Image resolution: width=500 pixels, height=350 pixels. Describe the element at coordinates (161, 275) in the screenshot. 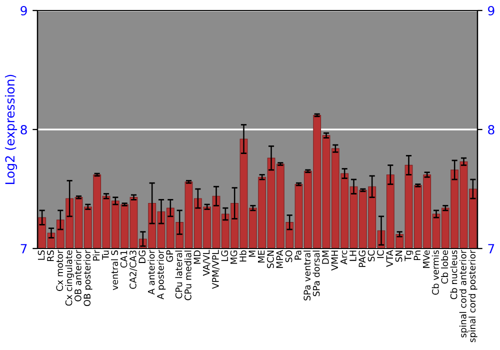

I see `x-tick-label: A posterior` at that location.